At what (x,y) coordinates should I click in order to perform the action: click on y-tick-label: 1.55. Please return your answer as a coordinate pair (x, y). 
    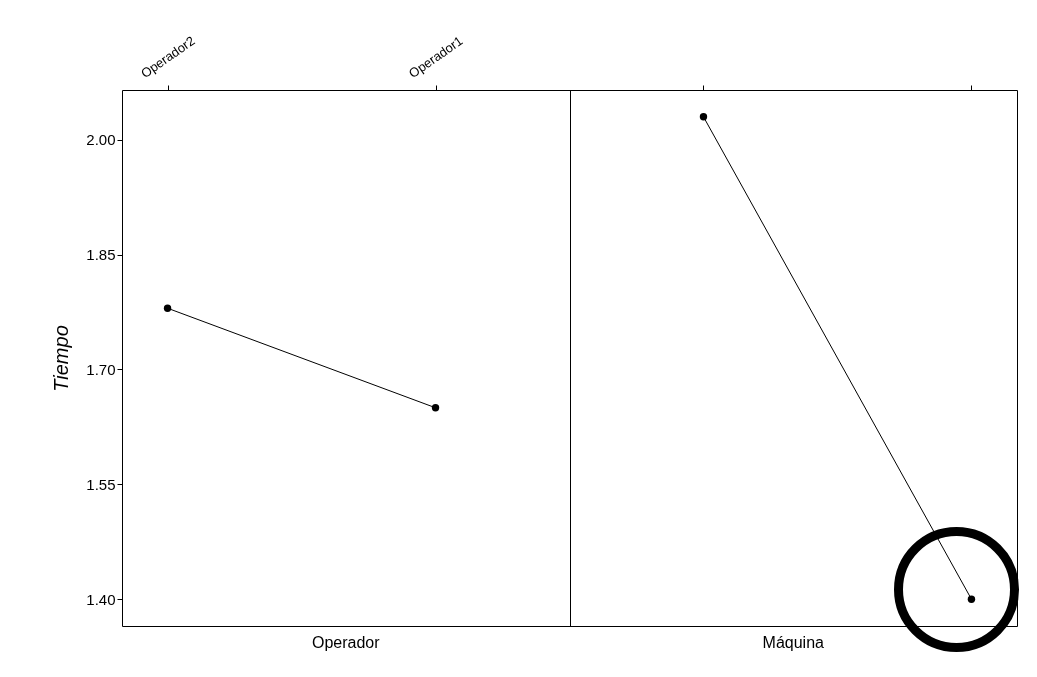
    Looking at the image, I should click on (101, 484).